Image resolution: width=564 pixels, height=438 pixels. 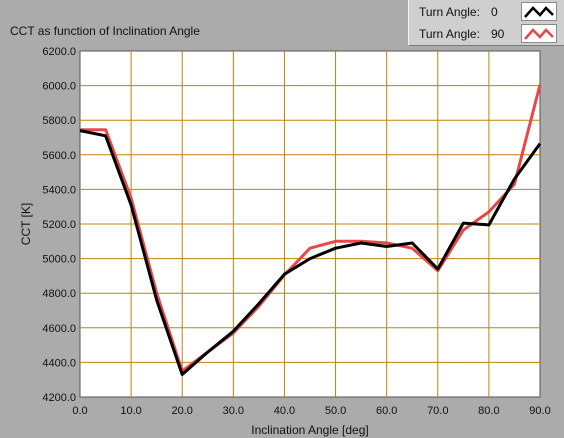 I want to click on legend-value: 0, so click(x=494, y=12).